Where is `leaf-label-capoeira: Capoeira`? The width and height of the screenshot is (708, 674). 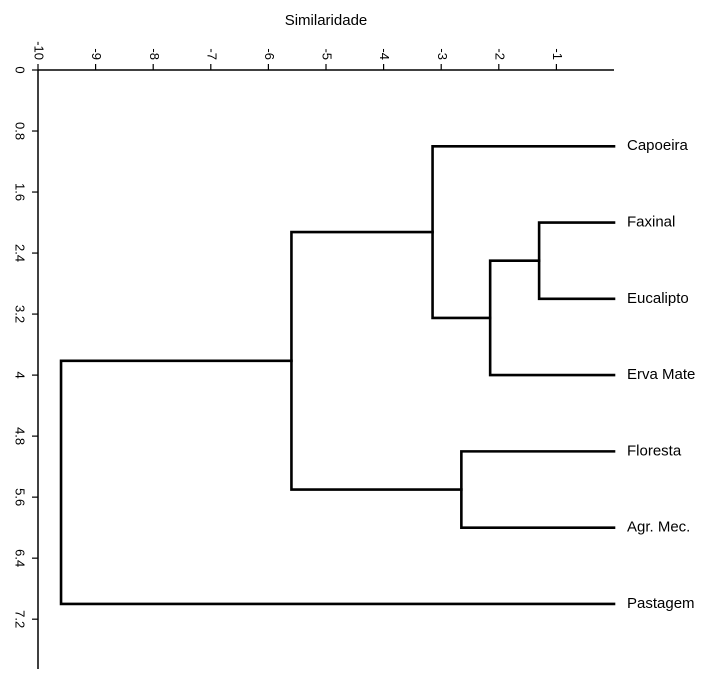
leaf-label-capoeira: Capoeira is located at coordinates (658, 145).